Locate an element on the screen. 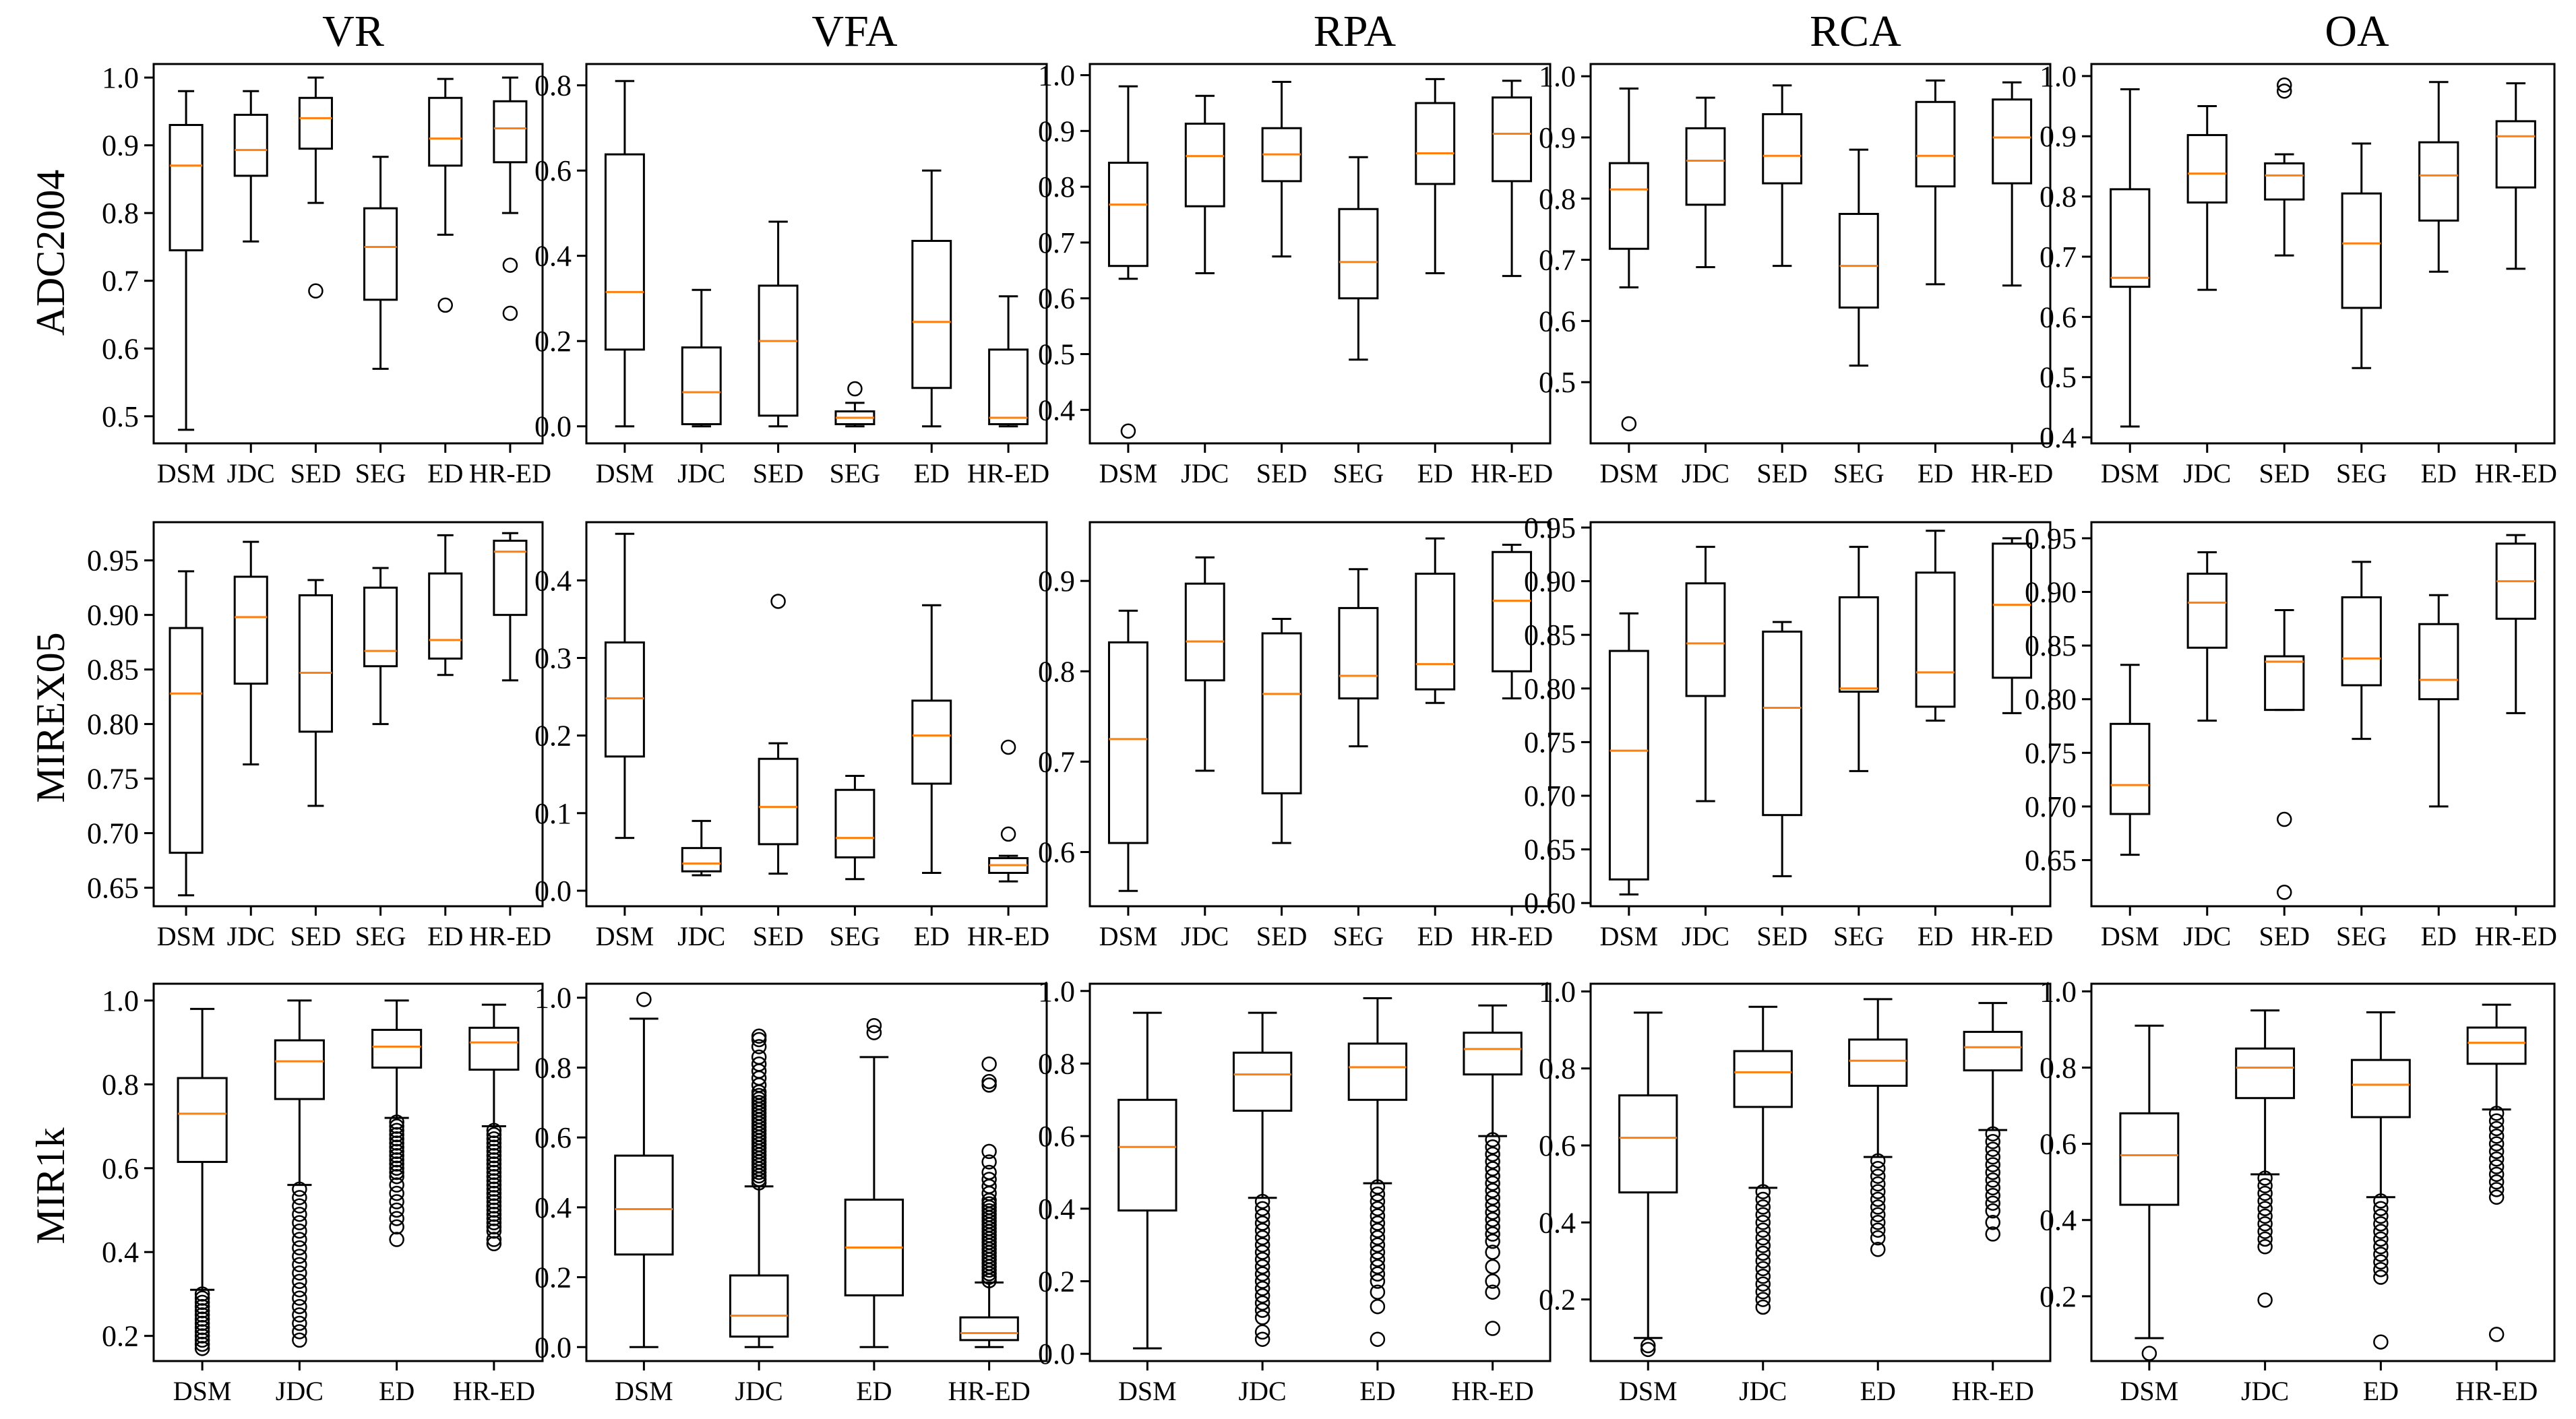  box-dsm is located at coordinates (644, 1170).